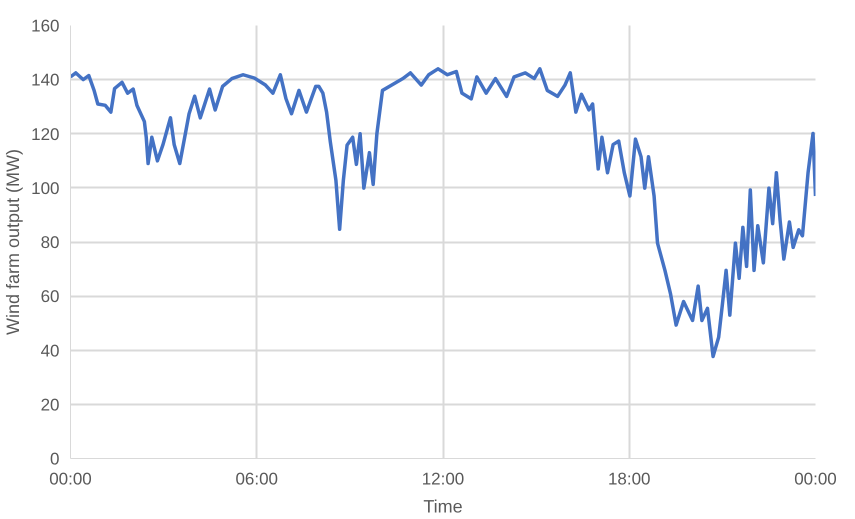 The height and width of the screenshot is (519, 855). What do you see at coordinates (45, 188) in the screenshot?
I see `y-tick-label: 100` at bounding box center [45, 188].